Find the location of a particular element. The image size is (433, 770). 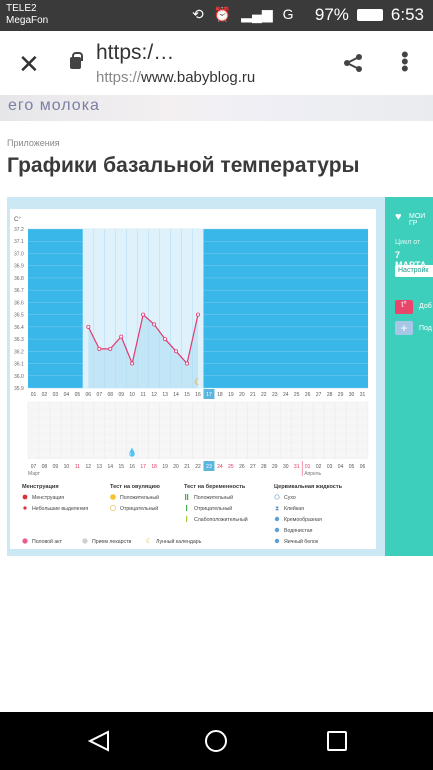

page-url: https://www.babyblog.ru is located at coordinates (175, 77).